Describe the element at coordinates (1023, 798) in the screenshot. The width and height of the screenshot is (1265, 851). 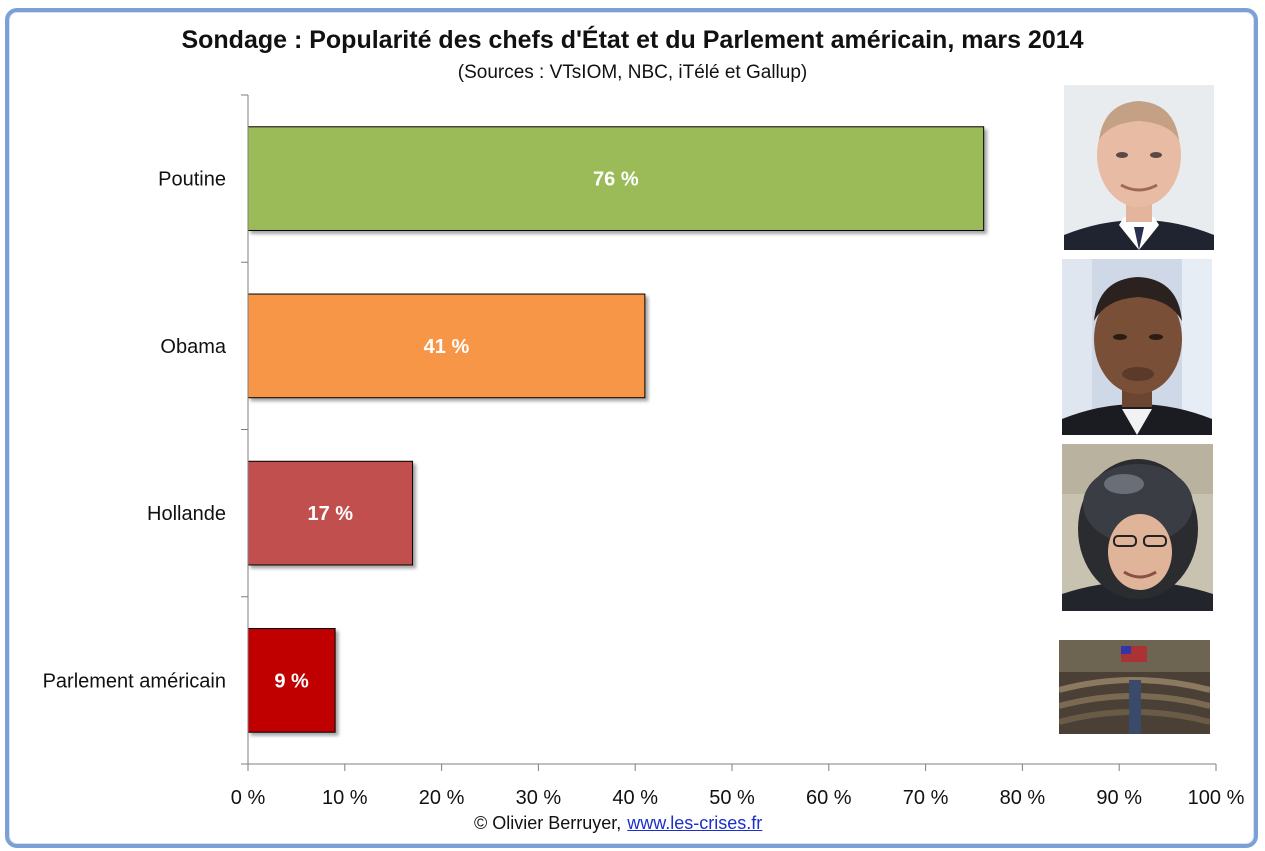
I see `x-tick-label: 80 %` at that location.